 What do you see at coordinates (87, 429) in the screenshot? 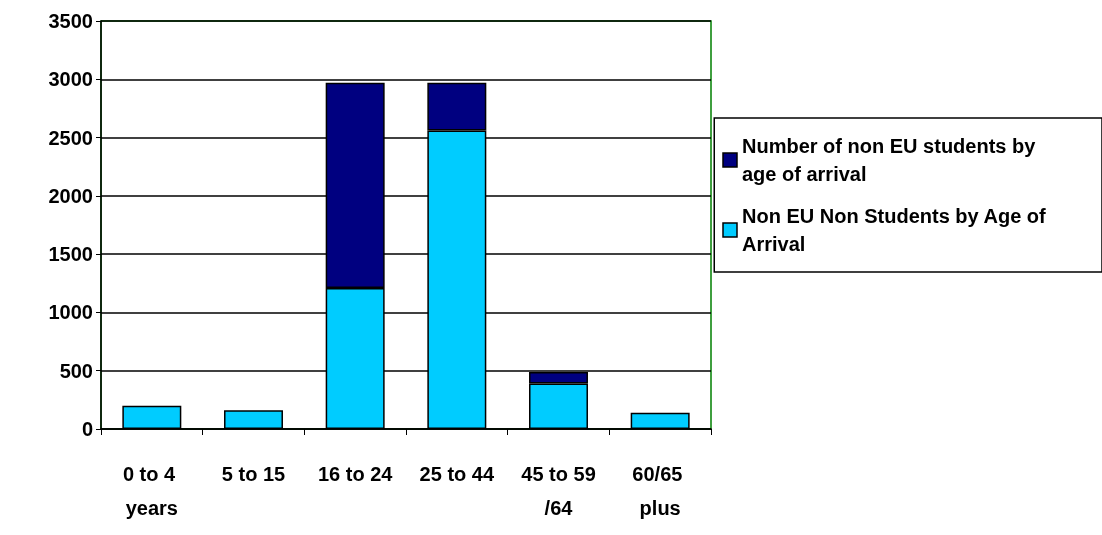
I see `y-tick-label: 0` at bounding box center [87, 429].